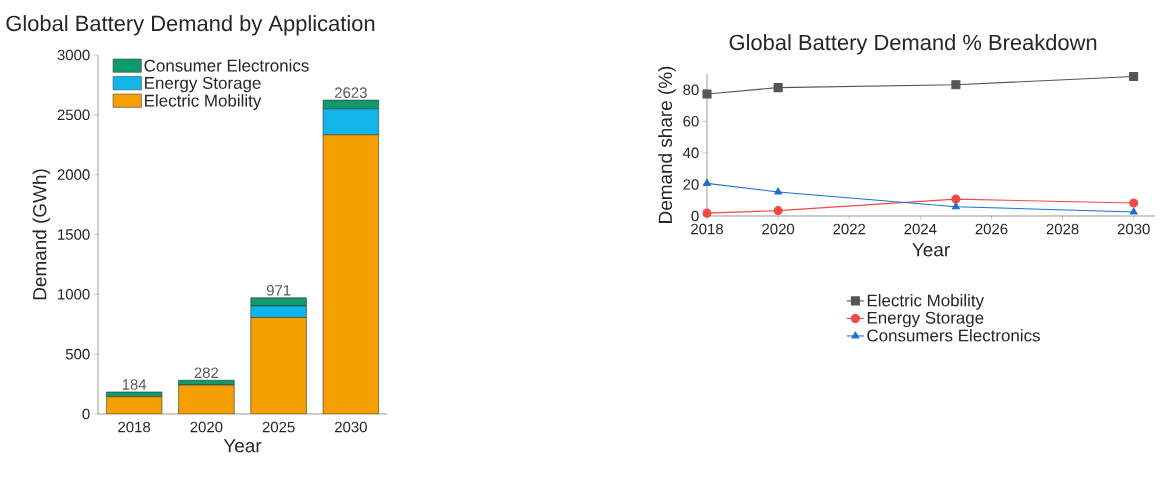  I want to click on legend-label: Consumer Electronics, so click(226, 65).